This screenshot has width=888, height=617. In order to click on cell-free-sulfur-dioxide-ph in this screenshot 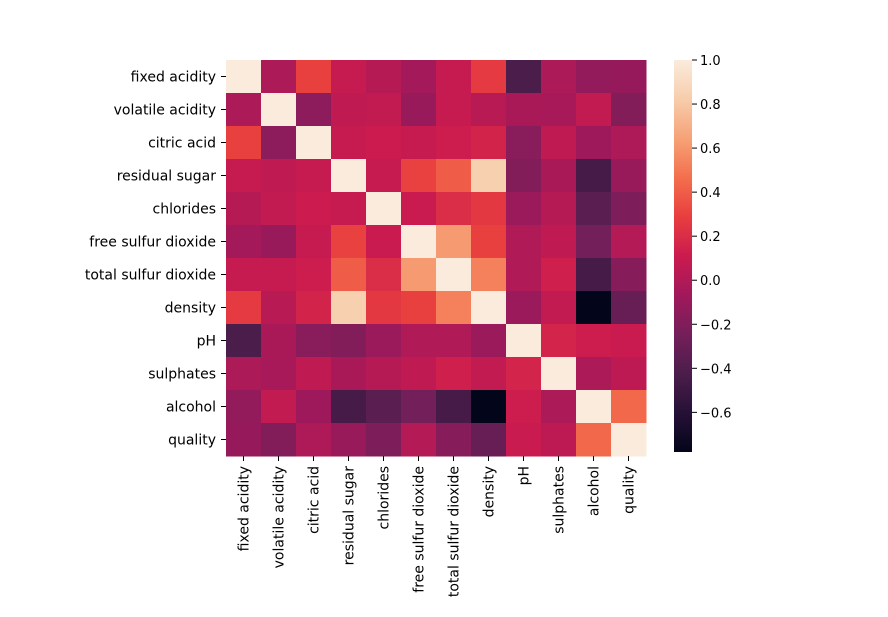, I will do `click(524, 242)`.